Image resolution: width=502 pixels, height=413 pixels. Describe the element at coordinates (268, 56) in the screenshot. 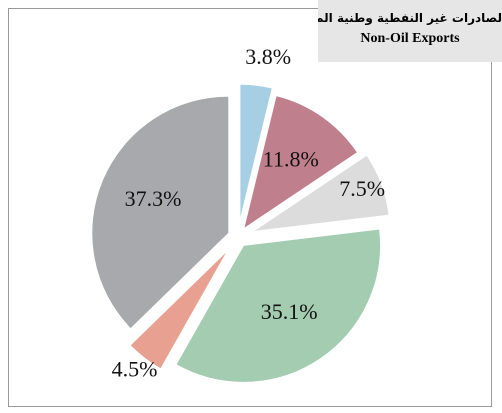

I see `data-label: 3.8%` at that location.